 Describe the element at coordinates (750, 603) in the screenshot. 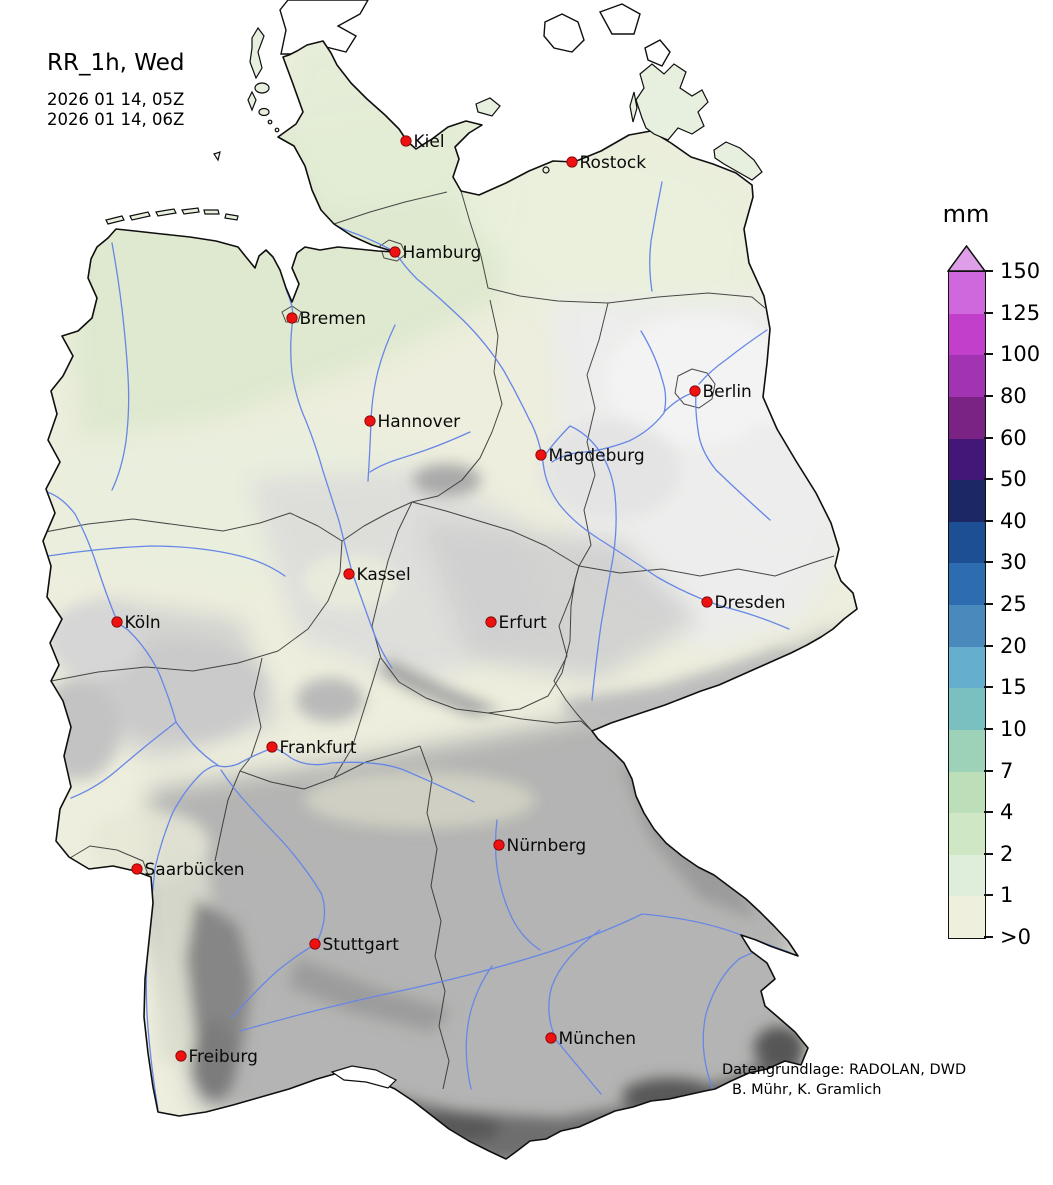

I see `city-label: Dresden` at that location.